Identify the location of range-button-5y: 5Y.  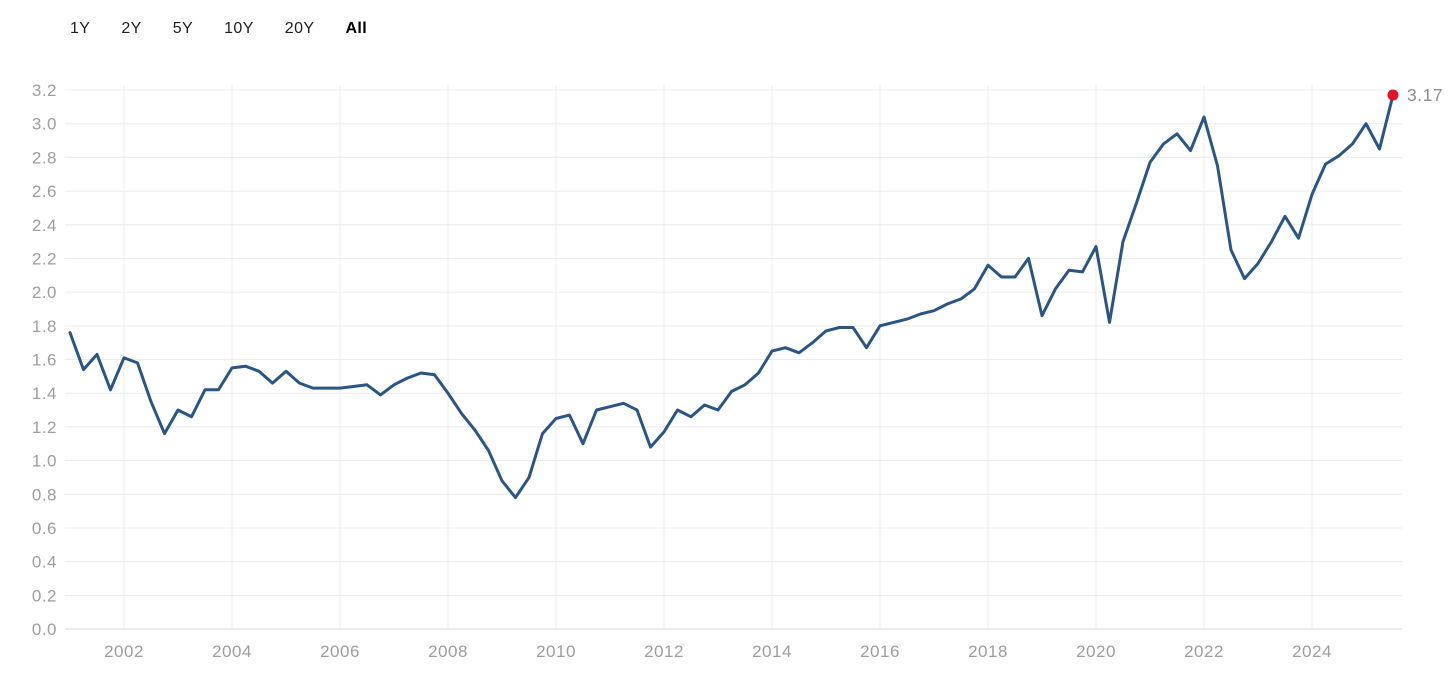
(183, 28).